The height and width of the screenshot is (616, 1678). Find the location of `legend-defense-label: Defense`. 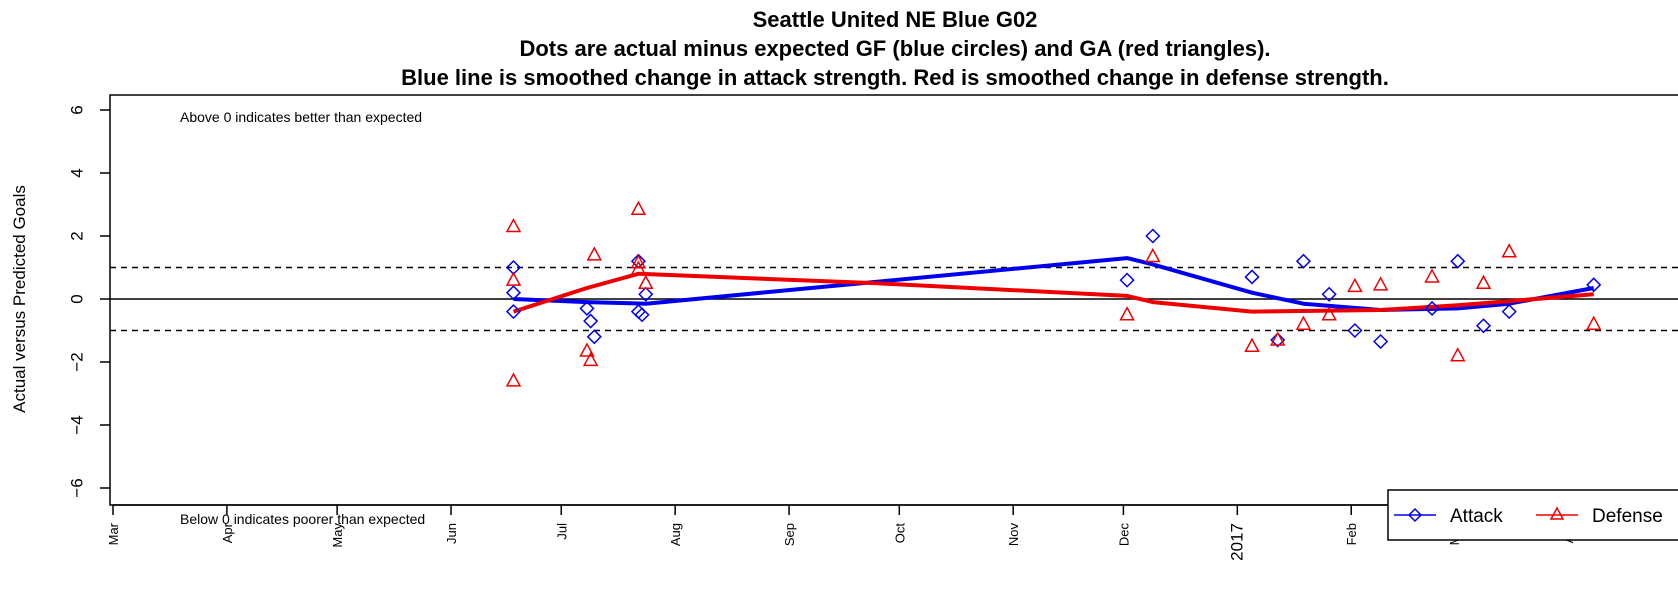

legend-defense-label: Defense is located at coordinates (1627, 516).